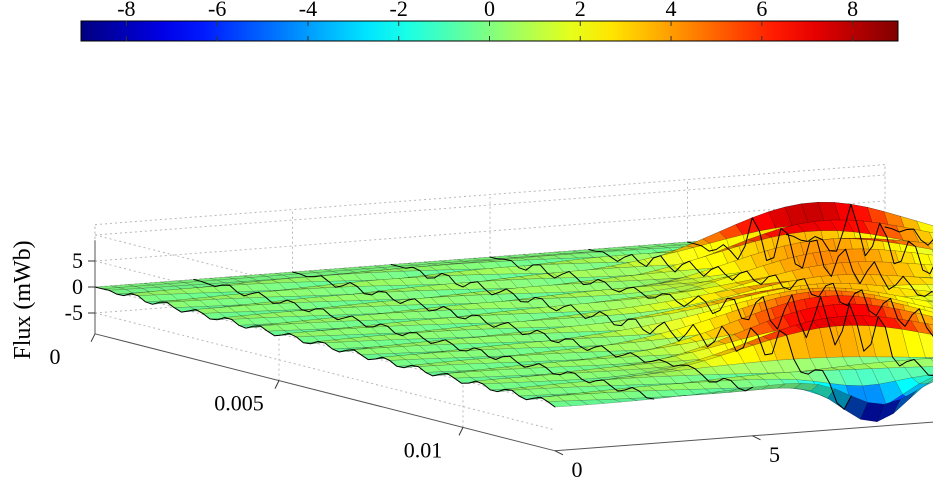  Describe the element at coordinates (308, 10) in the screenshot. I see `colorbar-tick-label: -4` at that location.